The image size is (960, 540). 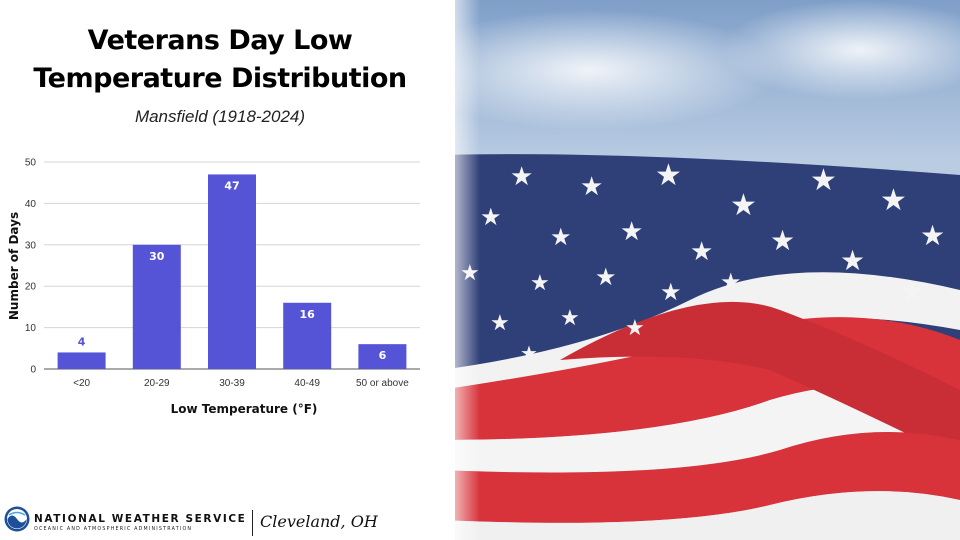 I want to click on org-subtitle: OCEANIC AND ATMOSPHERIC ADMINISTRATION, so click(x=113, y=529).